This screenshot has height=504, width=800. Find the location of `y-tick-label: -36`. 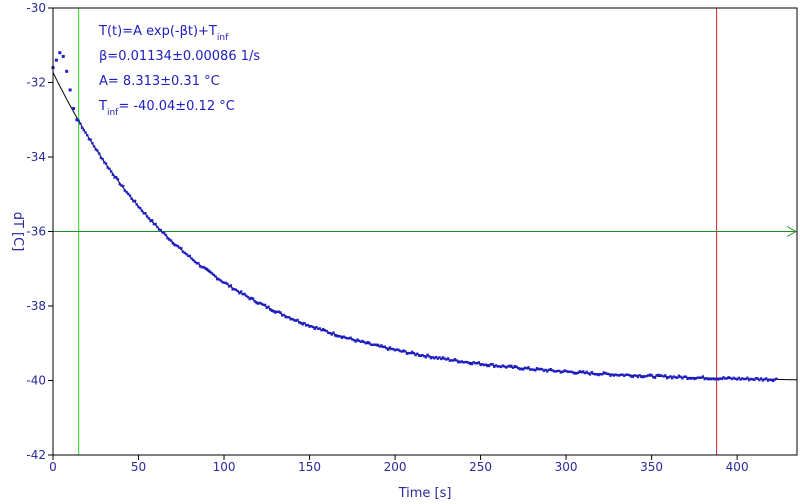

y-tick-label: -36 is located at coordinates (36, 232).